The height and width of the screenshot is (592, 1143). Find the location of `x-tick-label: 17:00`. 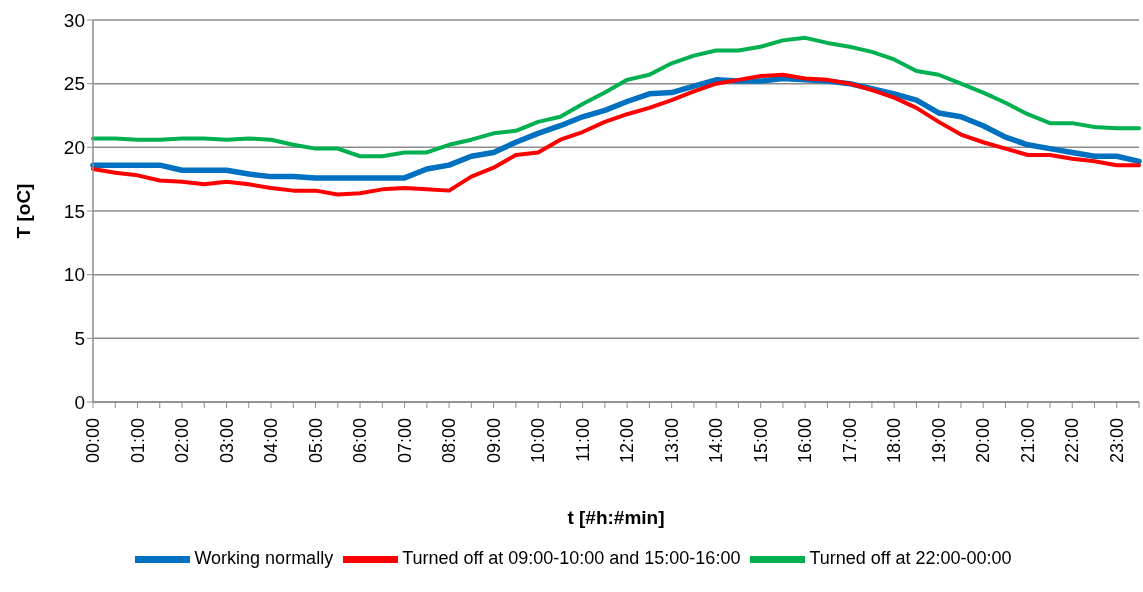

x-tick-label: 17:00 is located at coordinates (849, 441).